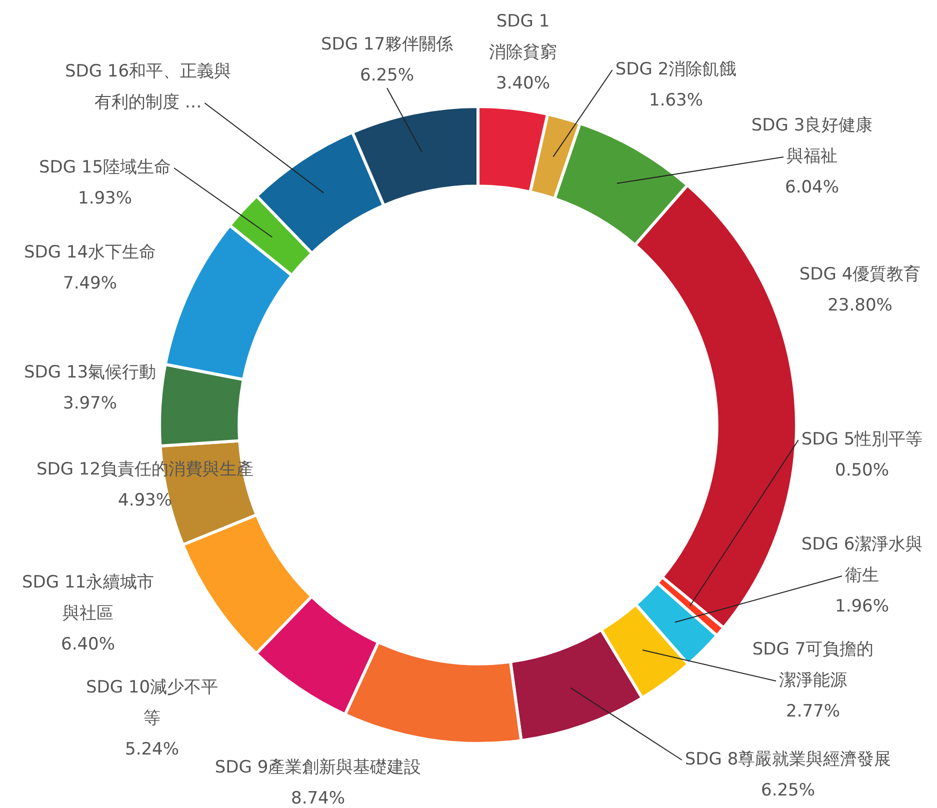  Describe the element at coordinates (788, 759) in the screenshot. I see `slice-label: SDG 8尊嚴就業與經濟發展` at that location.